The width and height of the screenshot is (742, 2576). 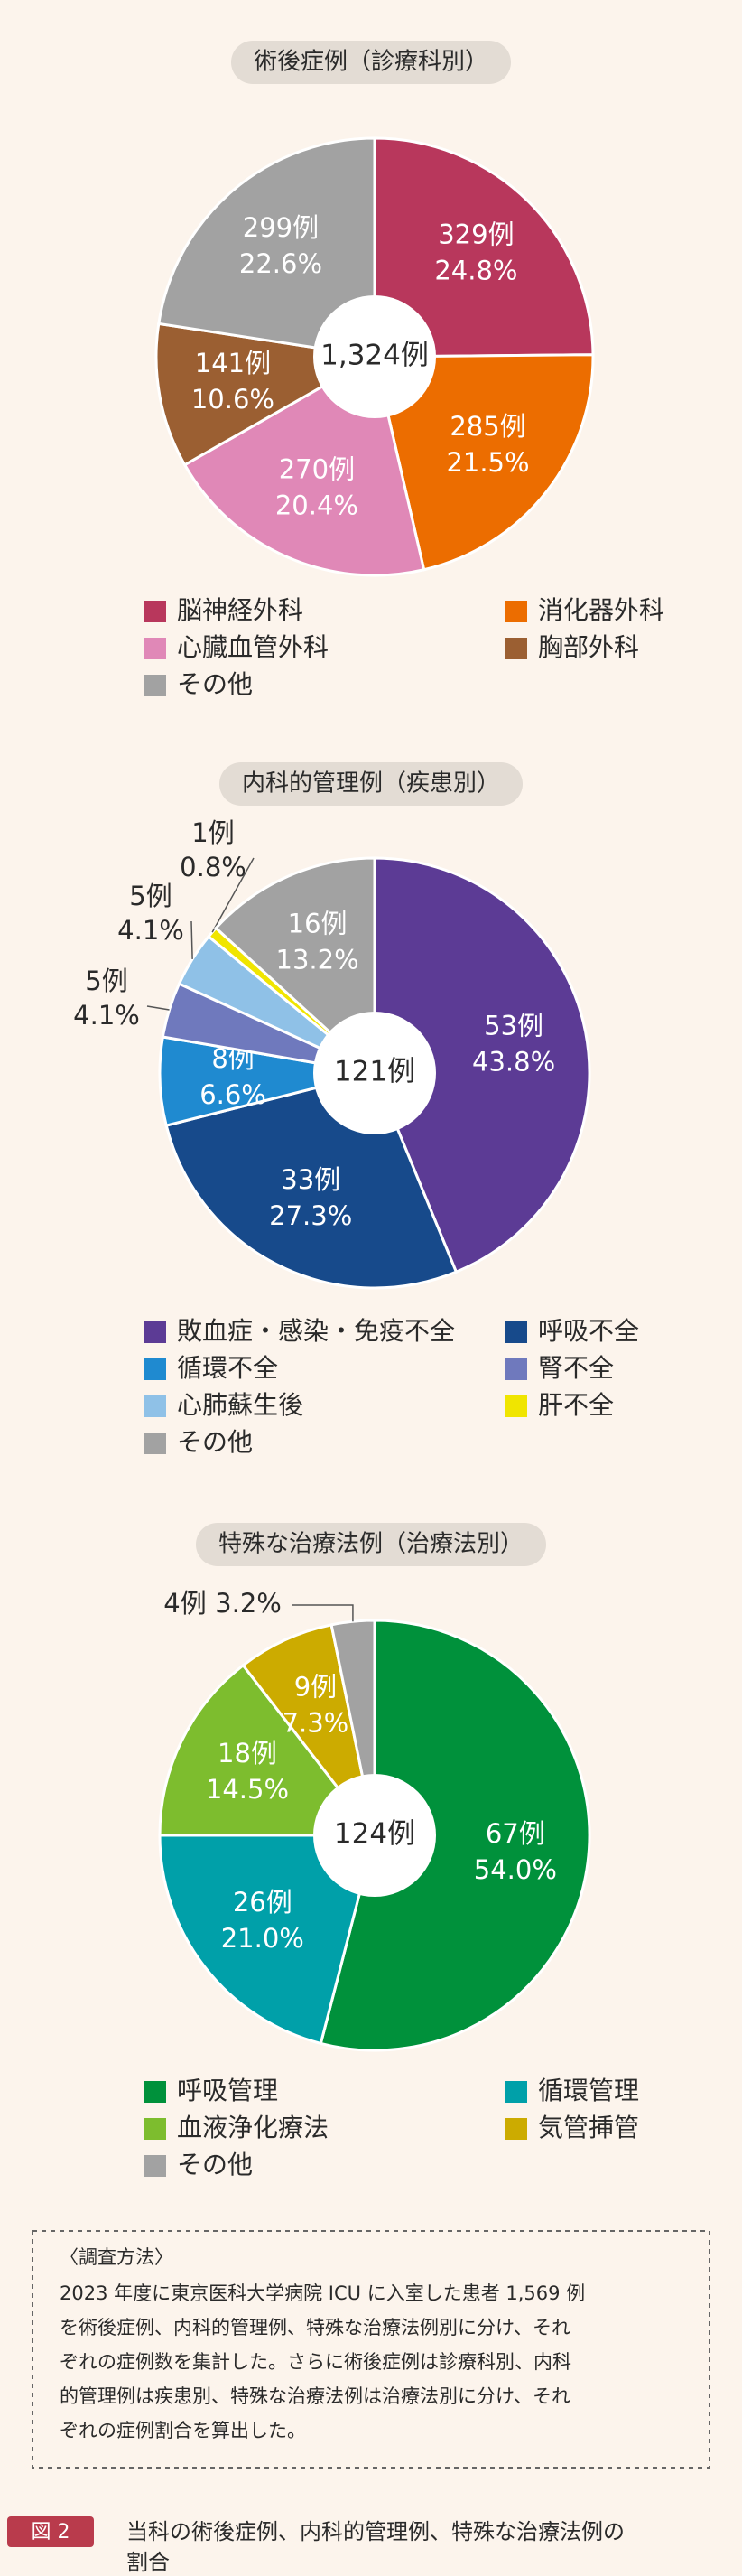 I want to click on legend-label: 敗血症・感染・免疫不全, so click(x=316, y=1331).